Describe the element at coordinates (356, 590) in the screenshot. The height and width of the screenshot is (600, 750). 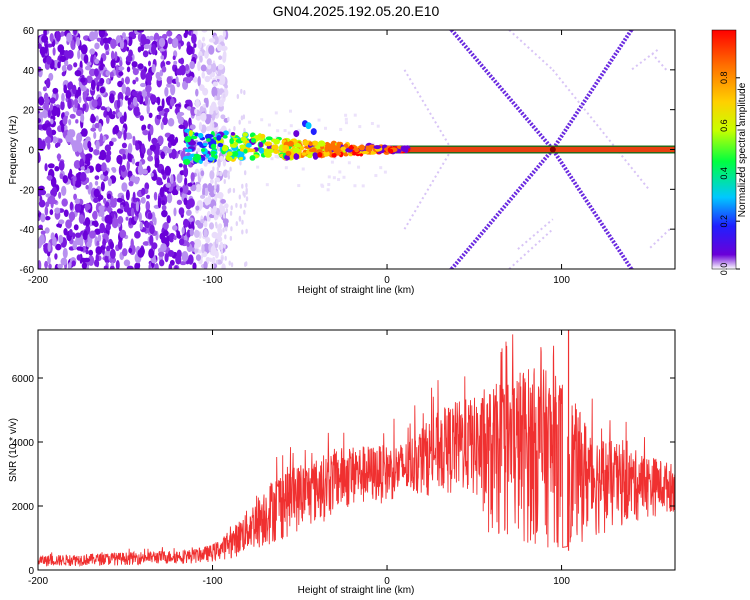
I see `snr-xlabel: Height of straight line (km)` at that location.